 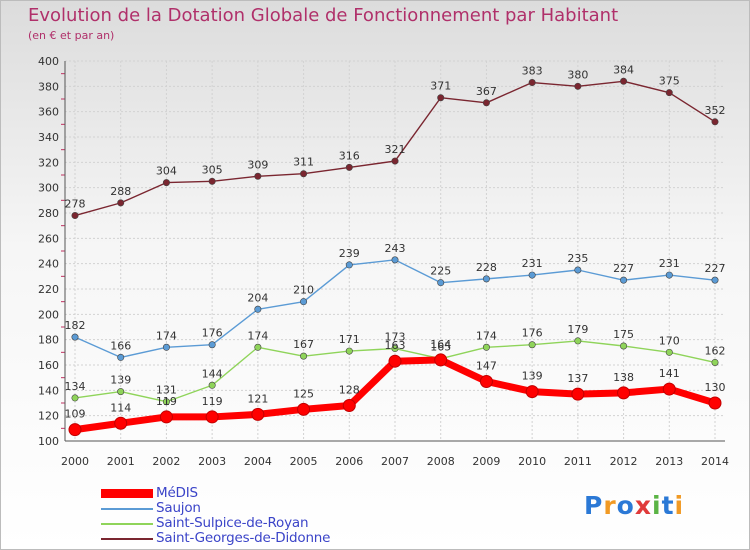 What do you see at coordinates (303, 393) in the screenshot?
I see `data-label-m-dis: 125` at bounding box center [303, 393].